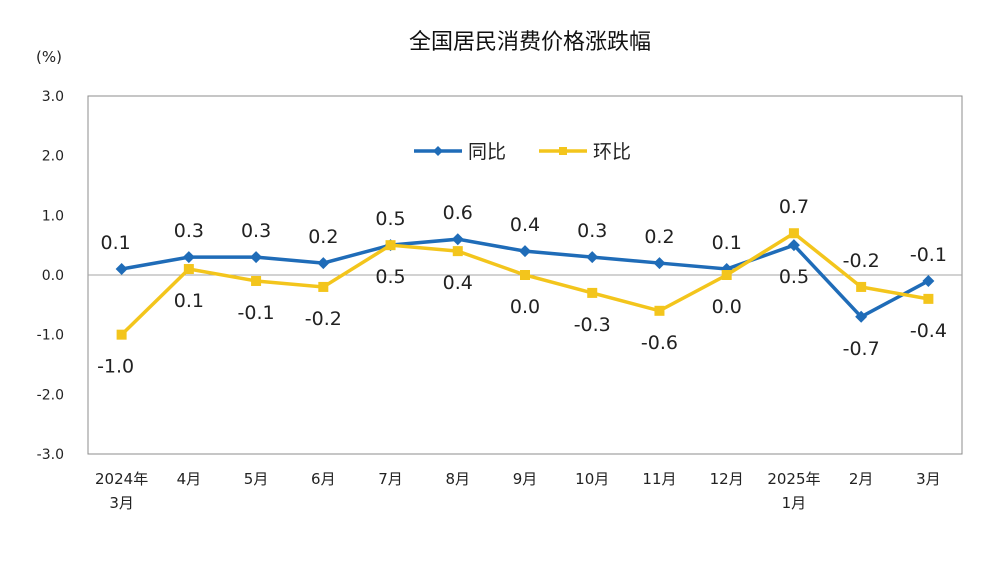 The image size is (1000, 574). Describe the element at coordinates (592, 325) in the screenshot. I see `data-label: -0.3` at that location.